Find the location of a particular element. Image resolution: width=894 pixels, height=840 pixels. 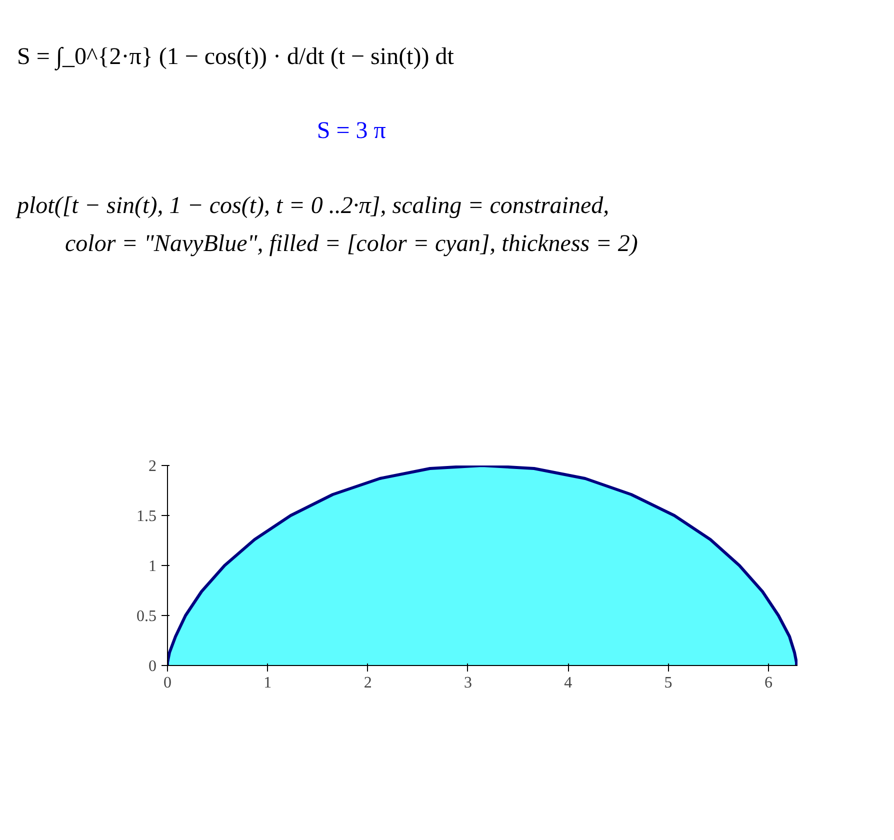

y-tick-label: 2 is located at coordinates (152, 466).